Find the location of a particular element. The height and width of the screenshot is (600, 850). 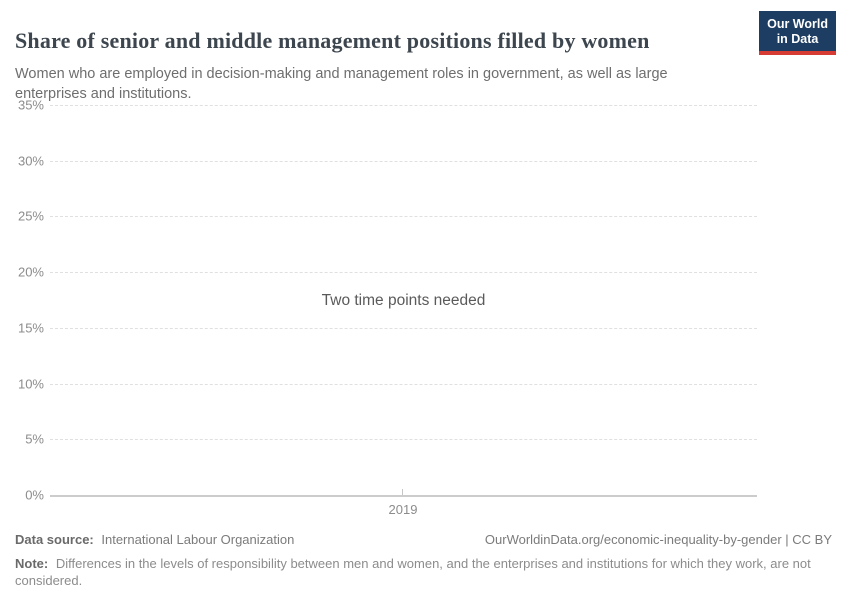

x-axis-tick is located at coordinates (402, 492).